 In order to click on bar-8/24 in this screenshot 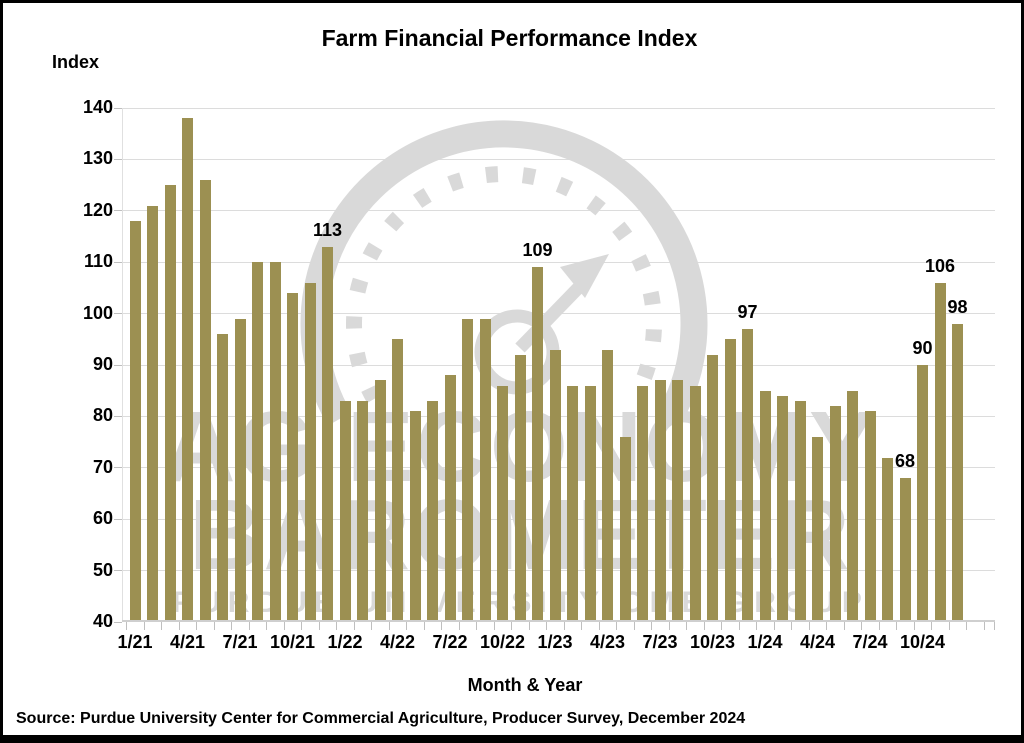, I will do `click(887, 539)`.